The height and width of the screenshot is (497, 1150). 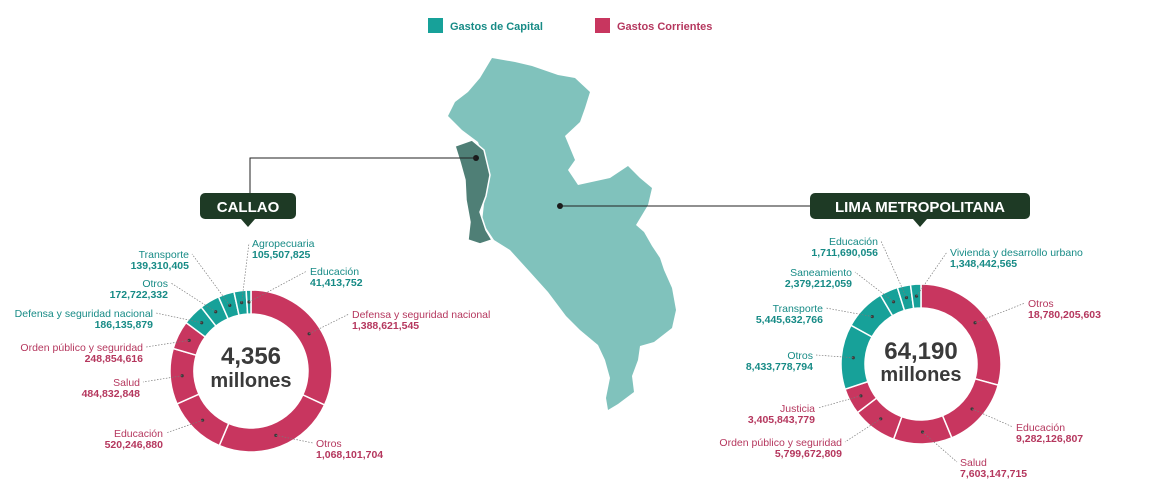 I want to click on slice-value-0-7: 139,310,405, so click(x=160, y=266).